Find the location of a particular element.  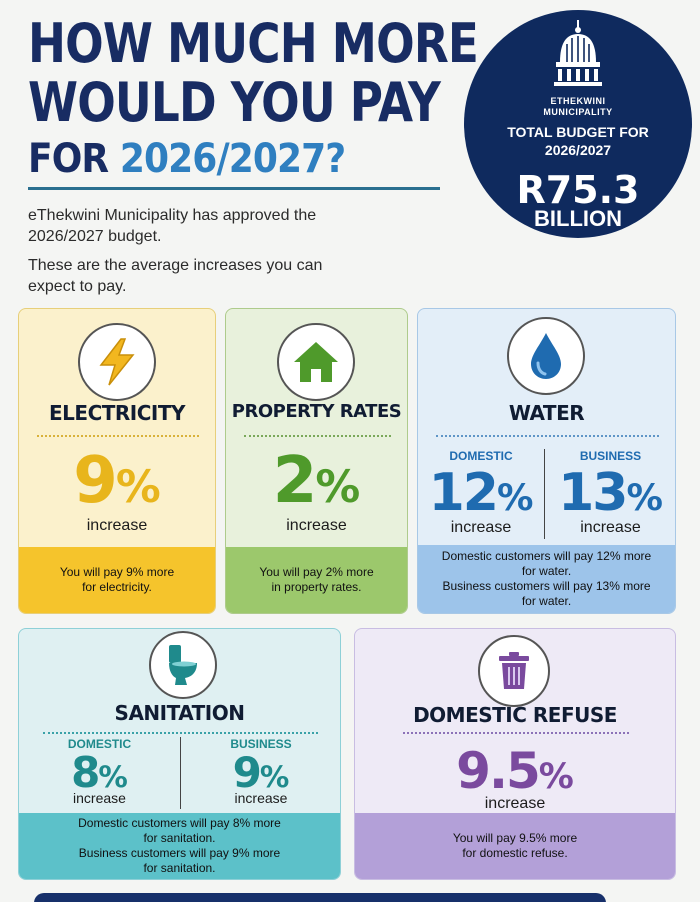

house-icon is located at coordinates (316, 362).